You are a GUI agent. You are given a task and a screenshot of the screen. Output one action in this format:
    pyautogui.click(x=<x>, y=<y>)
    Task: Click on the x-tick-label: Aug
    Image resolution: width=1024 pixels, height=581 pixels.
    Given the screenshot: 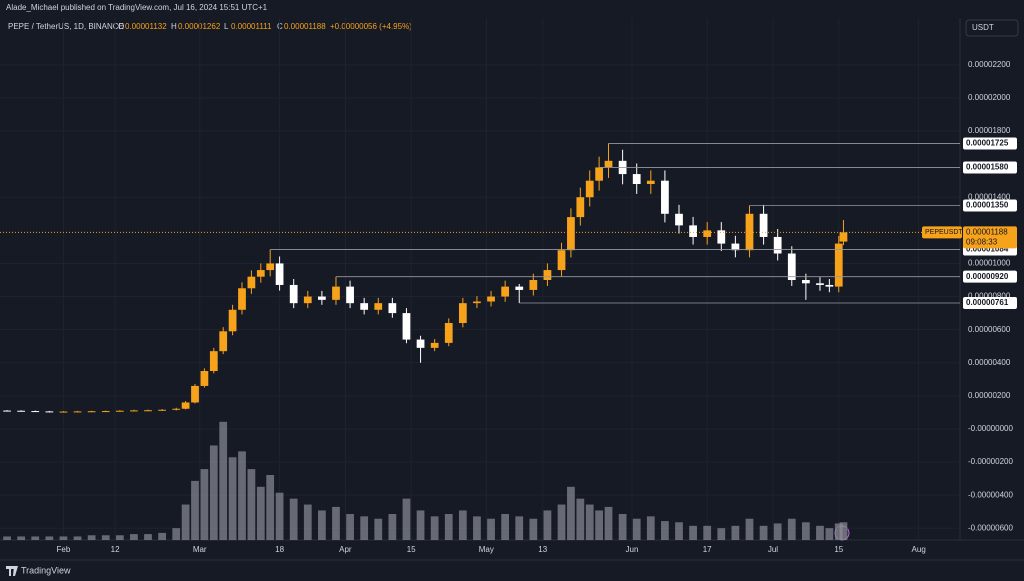 What is the action you would take?
    pyautogui.click(x=919, y=549)
    